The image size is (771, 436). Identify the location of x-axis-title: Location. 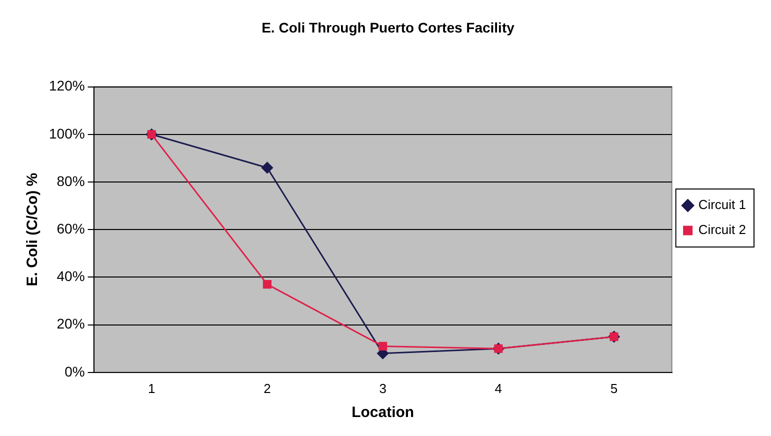
(383, 413).